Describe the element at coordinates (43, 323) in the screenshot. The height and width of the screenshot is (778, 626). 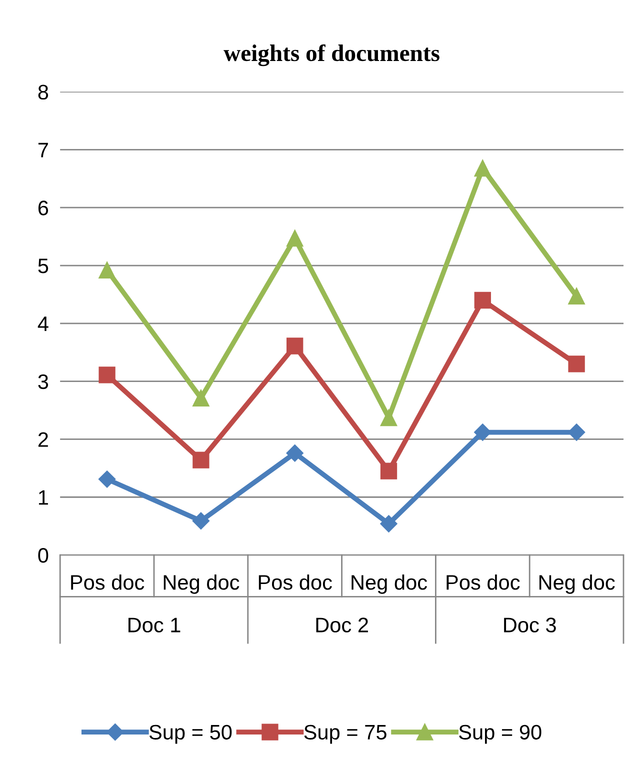
I see `y-tick-label: 4` at that location.